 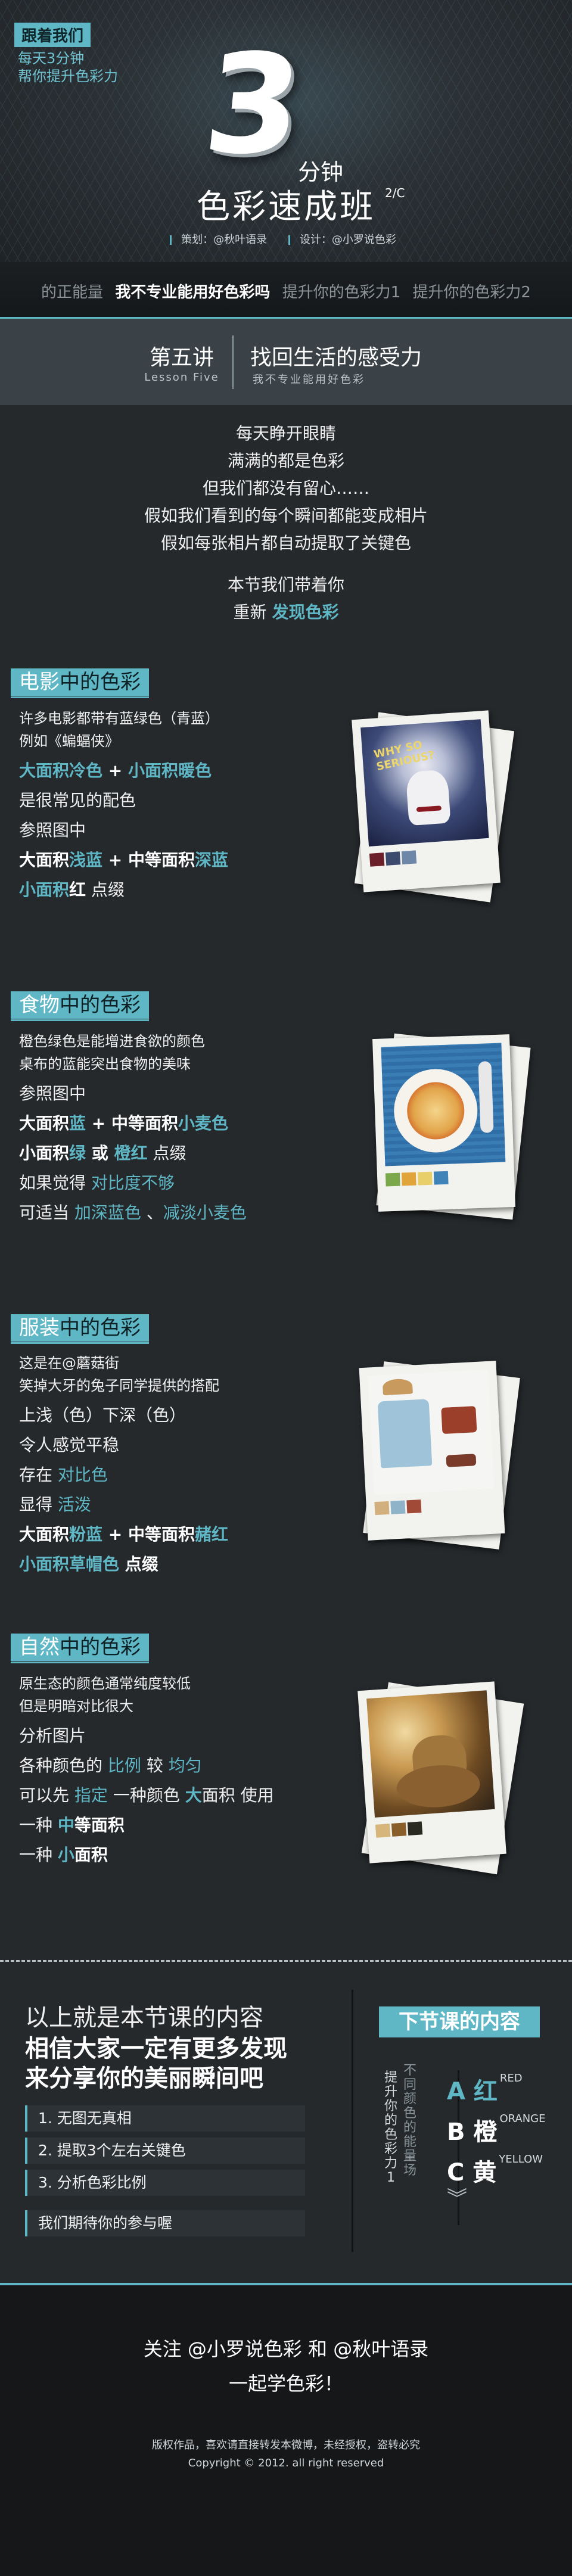 What do you see at coordinates (193, 292) in the screenshot?
I see `nav-item-current: 我不专业能用好色彩吗` at bounding box center [193, 292].